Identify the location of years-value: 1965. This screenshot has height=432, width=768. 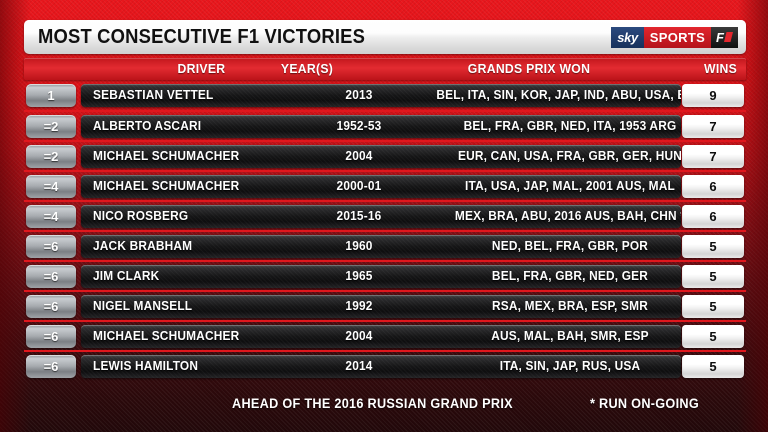
(359, 275).